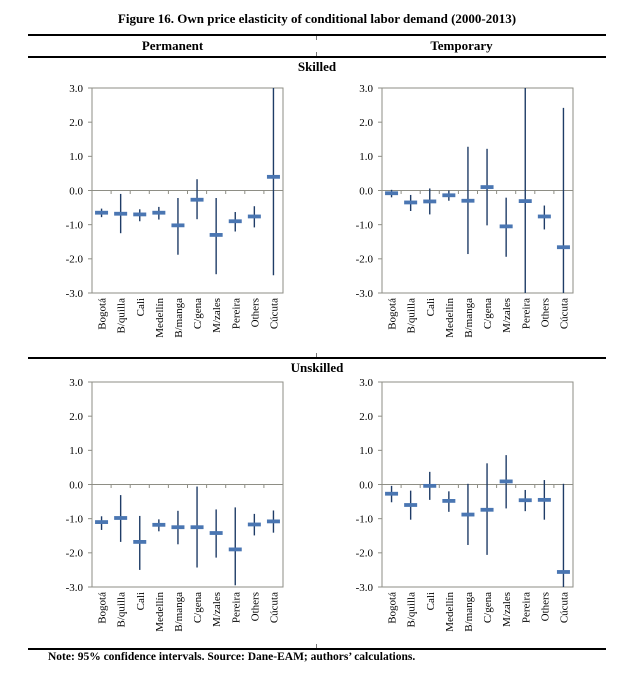 This screenshot has width=633, height=674. I want to click on divider-middle, so click(317, 358).